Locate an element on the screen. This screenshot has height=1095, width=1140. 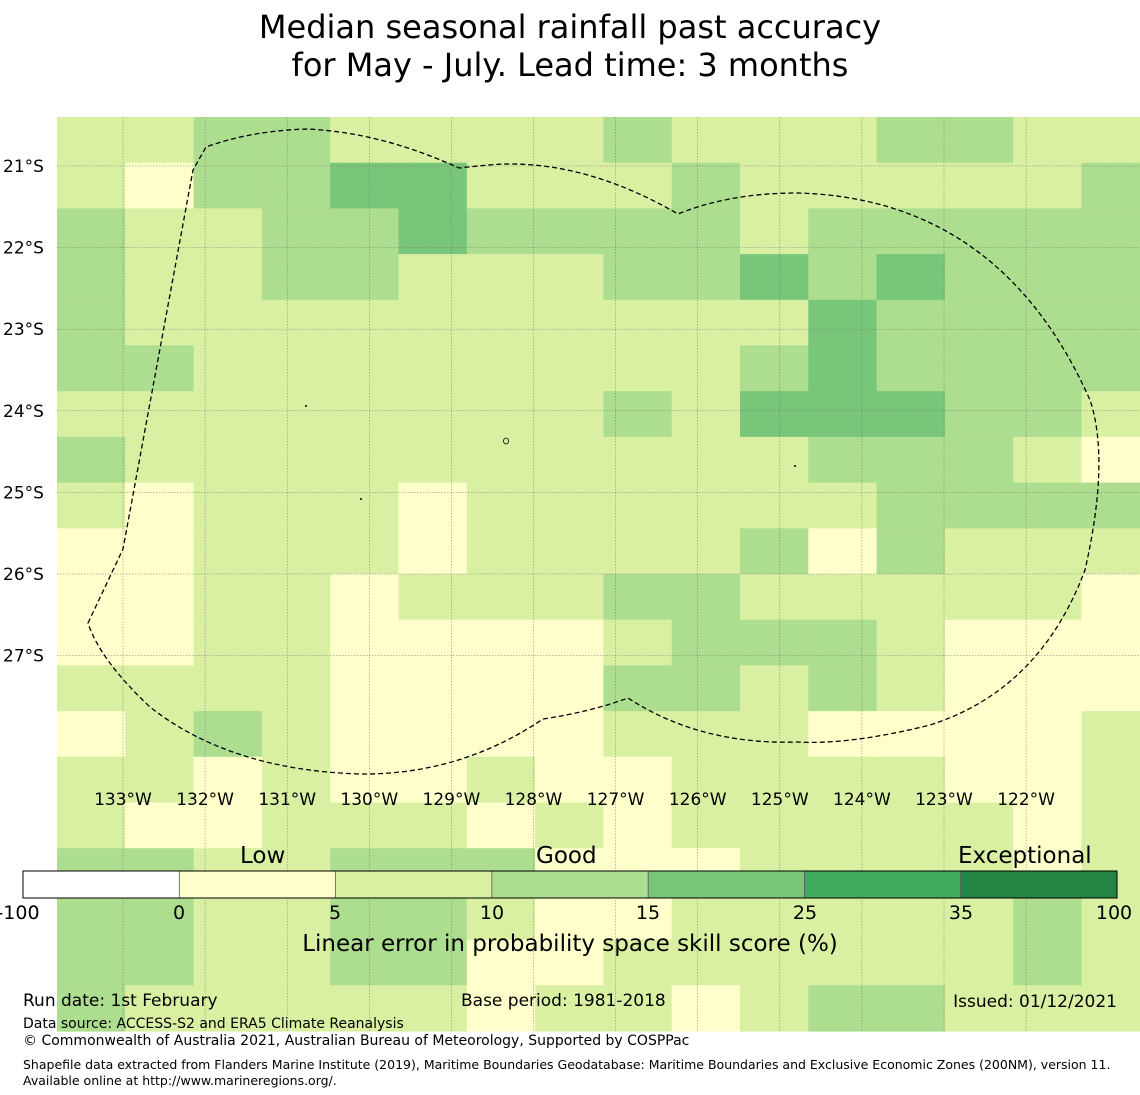
longitude-label: 127°W is located at coordinates (616, 800).